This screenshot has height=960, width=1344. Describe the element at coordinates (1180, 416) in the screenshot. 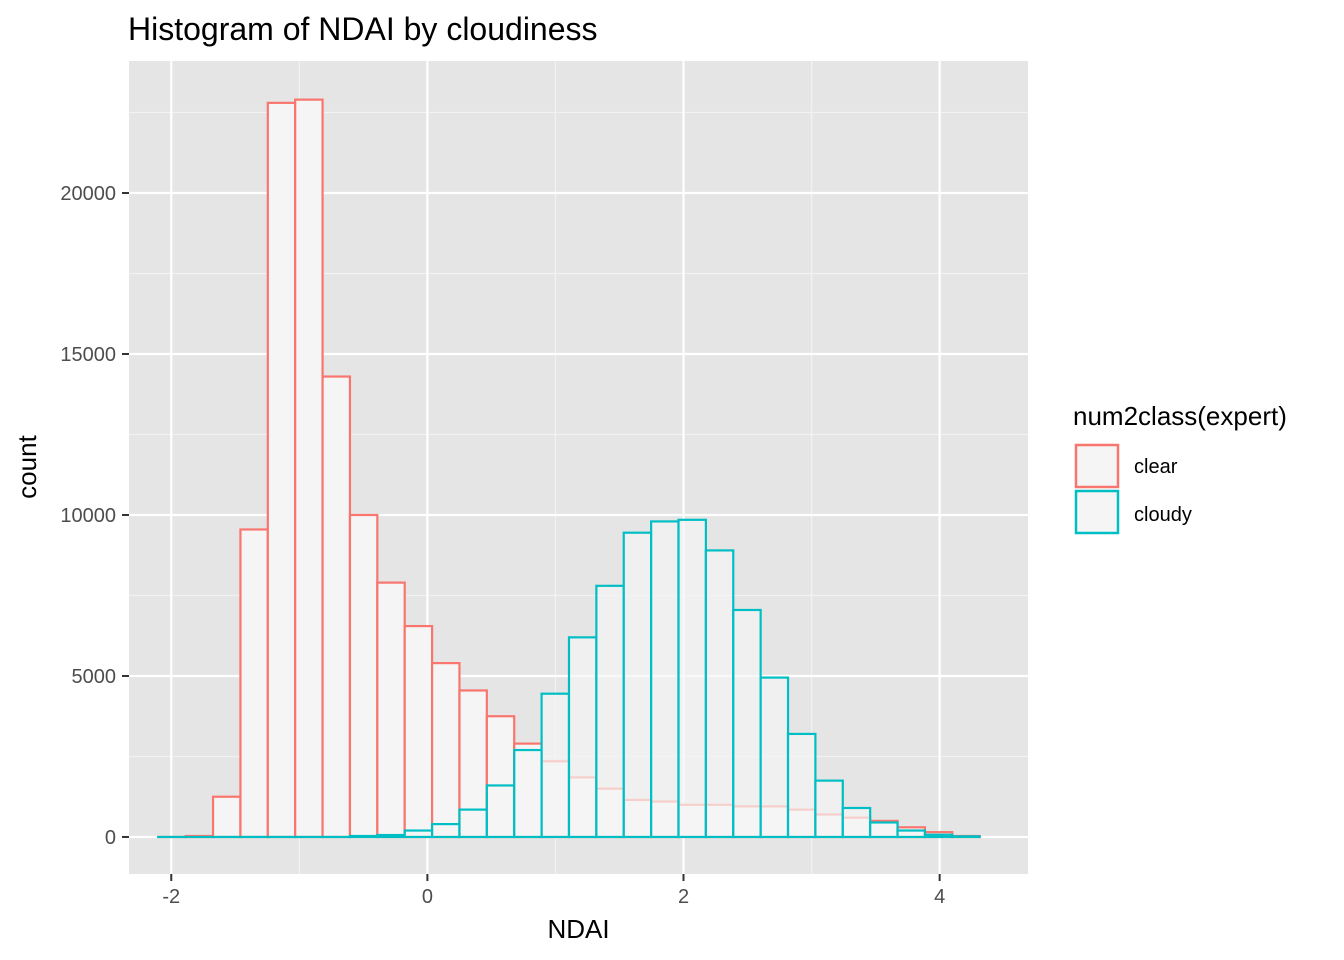

I see `legend-title: num2class(expert)` at that location.